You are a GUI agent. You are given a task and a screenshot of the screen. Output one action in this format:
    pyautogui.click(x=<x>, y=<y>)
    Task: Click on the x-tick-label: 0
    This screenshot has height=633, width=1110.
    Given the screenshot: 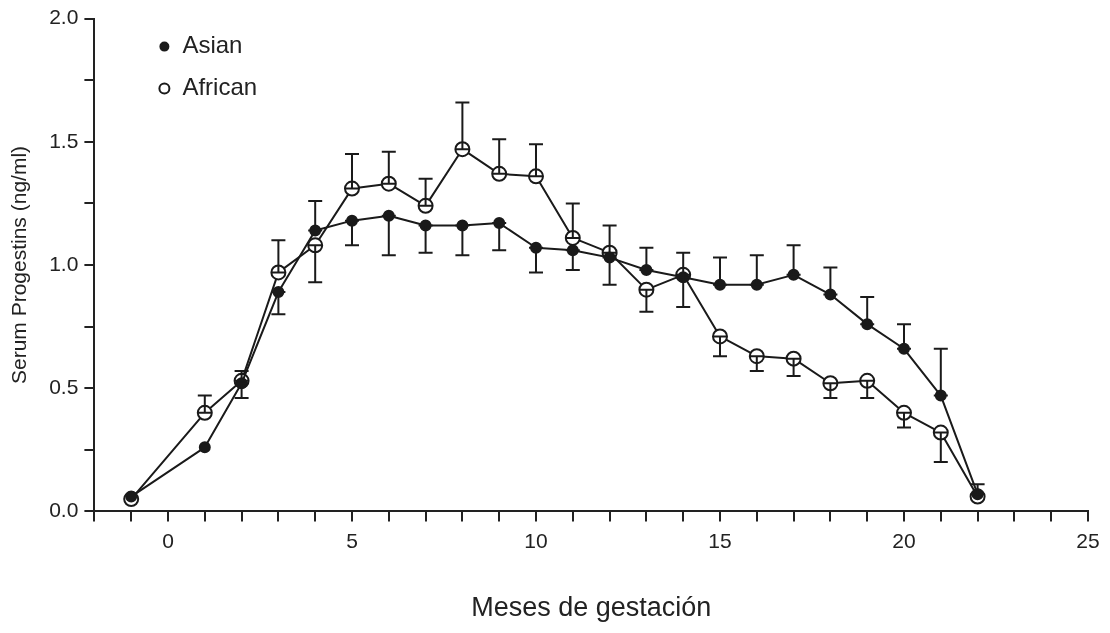 What is the action you would take?
    pyautogui.click(x=168, y=540)
    